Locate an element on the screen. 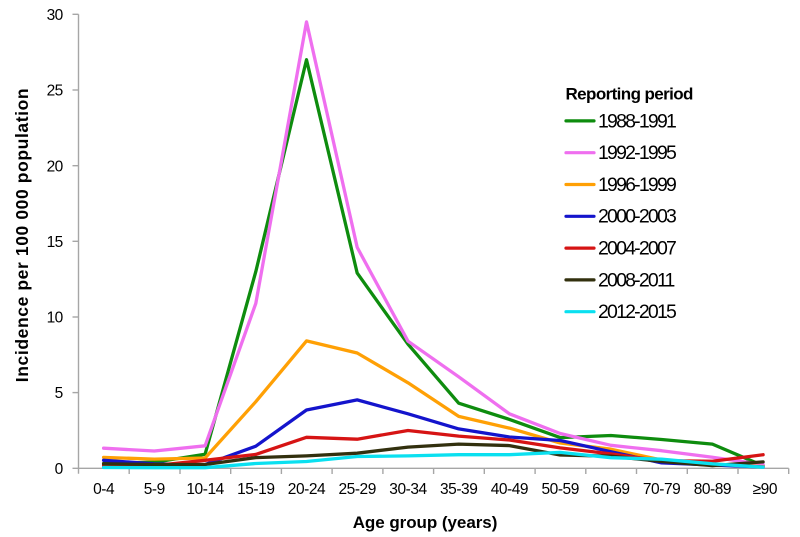 This screenshot has height=537, width=800. svg-text: 20-24 is located at coordinates (307, 489).